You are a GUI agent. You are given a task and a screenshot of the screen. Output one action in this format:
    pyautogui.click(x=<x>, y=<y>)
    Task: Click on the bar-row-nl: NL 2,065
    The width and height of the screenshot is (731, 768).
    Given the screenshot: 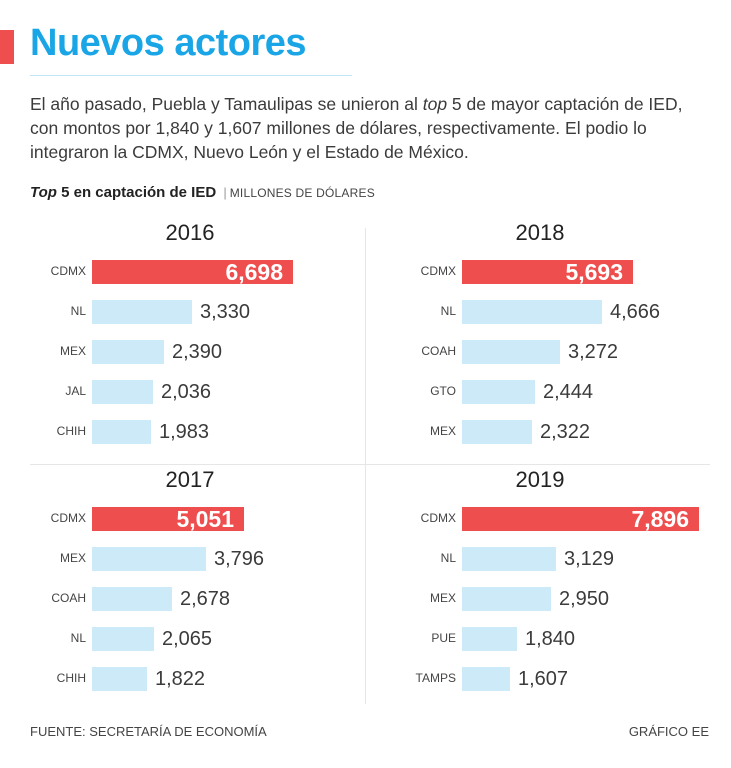 What is the action you would take?
    pyautogui.click(x=170, y=639)
    